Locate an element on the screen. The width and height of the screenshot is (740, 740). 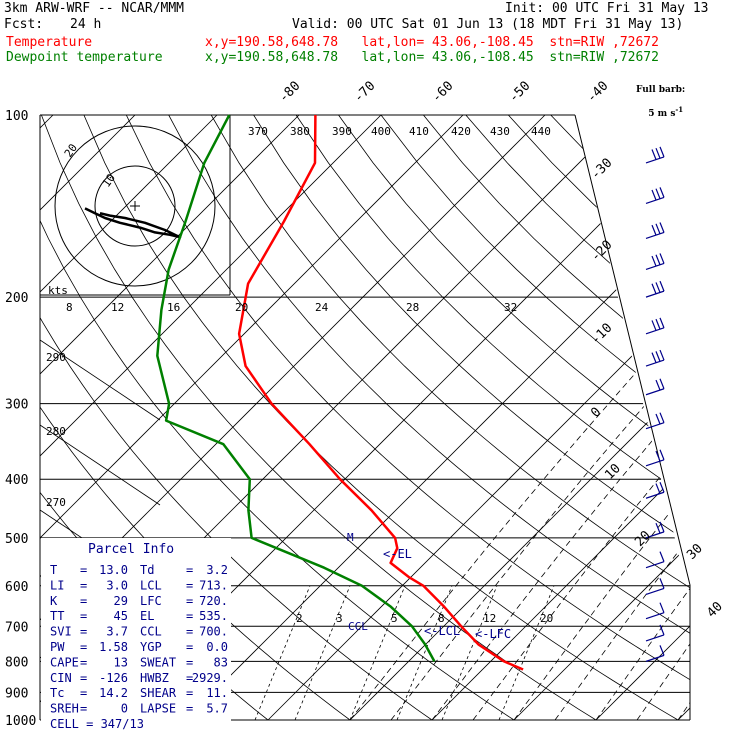
isotherm-label: -80 is located at coordinates (289, 92).